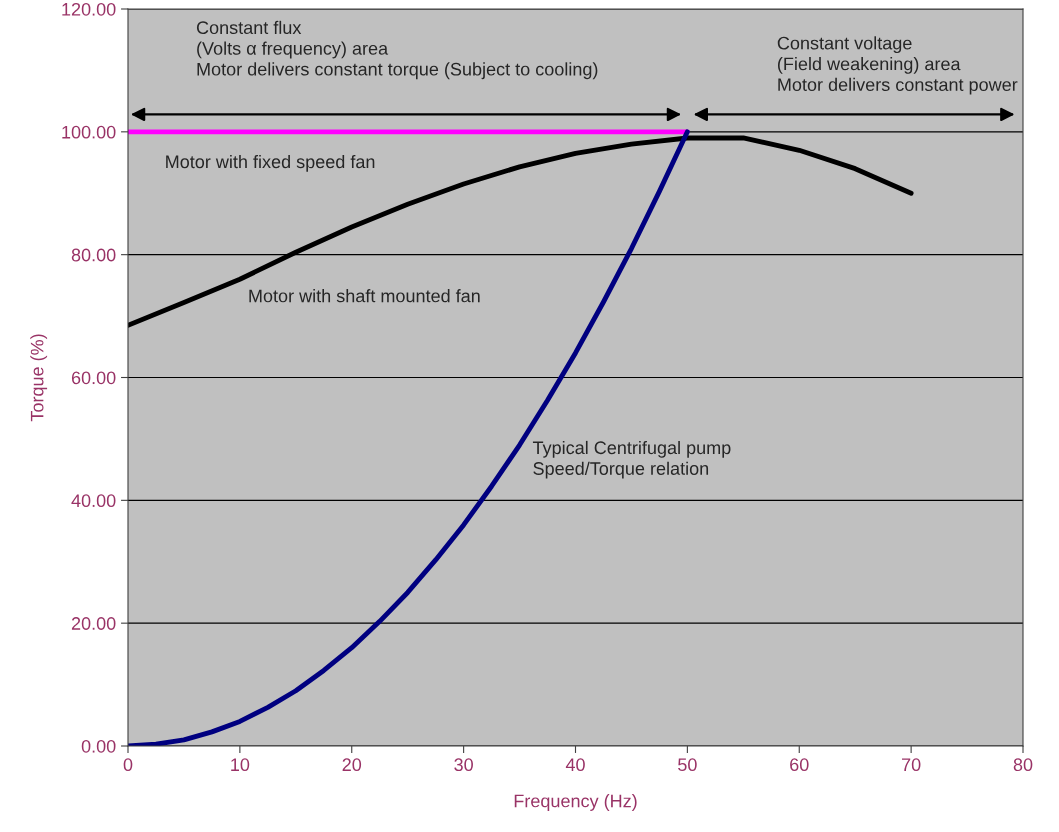 This screenshot has height=832, width=1059. Describe the element at coordinates (364, 296) in the screenshot. I see `annotation: Motor with shaft mounted fan` at that location.